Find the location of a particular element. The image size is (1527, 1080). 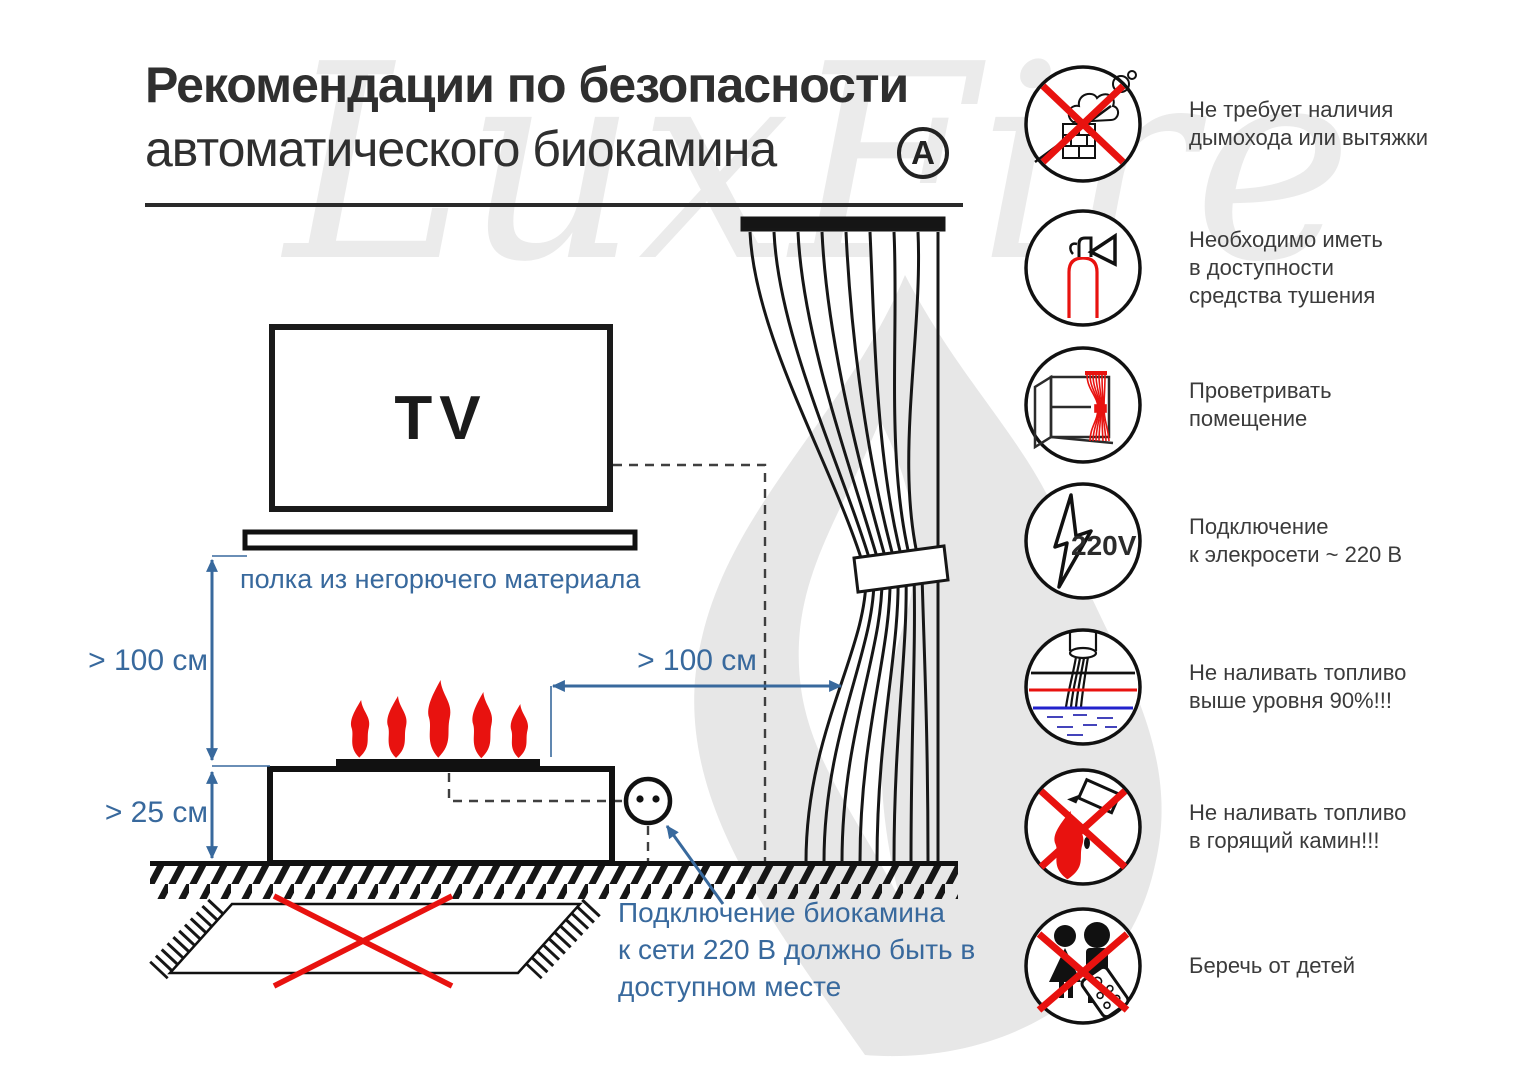

tv-outline is located at coordinates (441, 418).